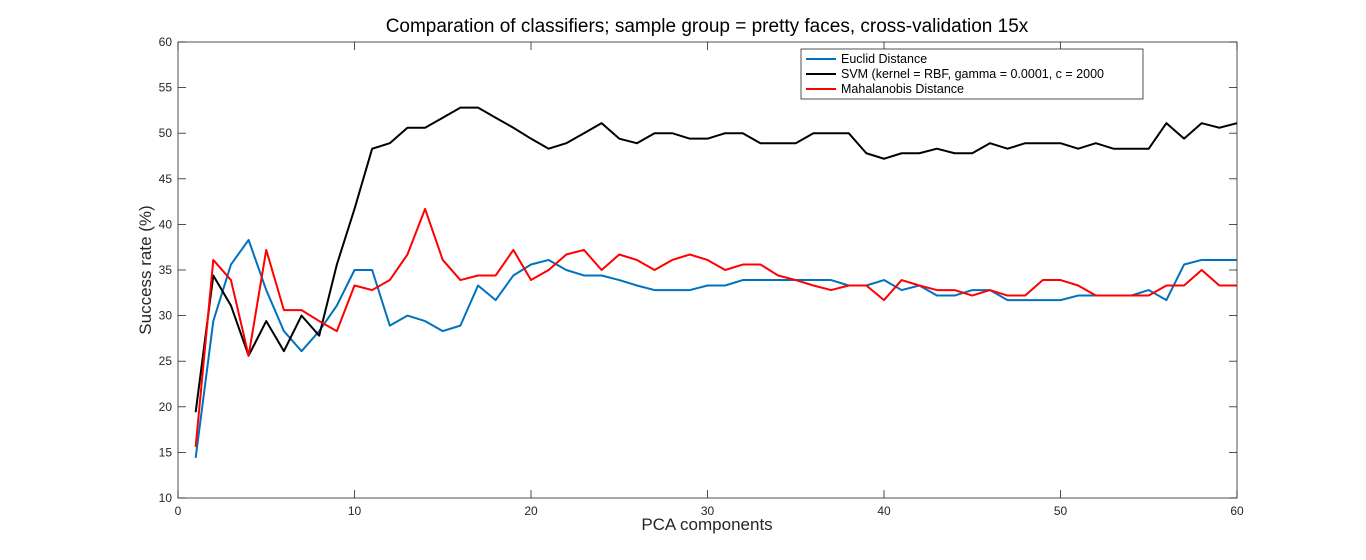 This screenshot has width=1366, height=560. I want to click on y-tick-label: 50, so click(166, 133).